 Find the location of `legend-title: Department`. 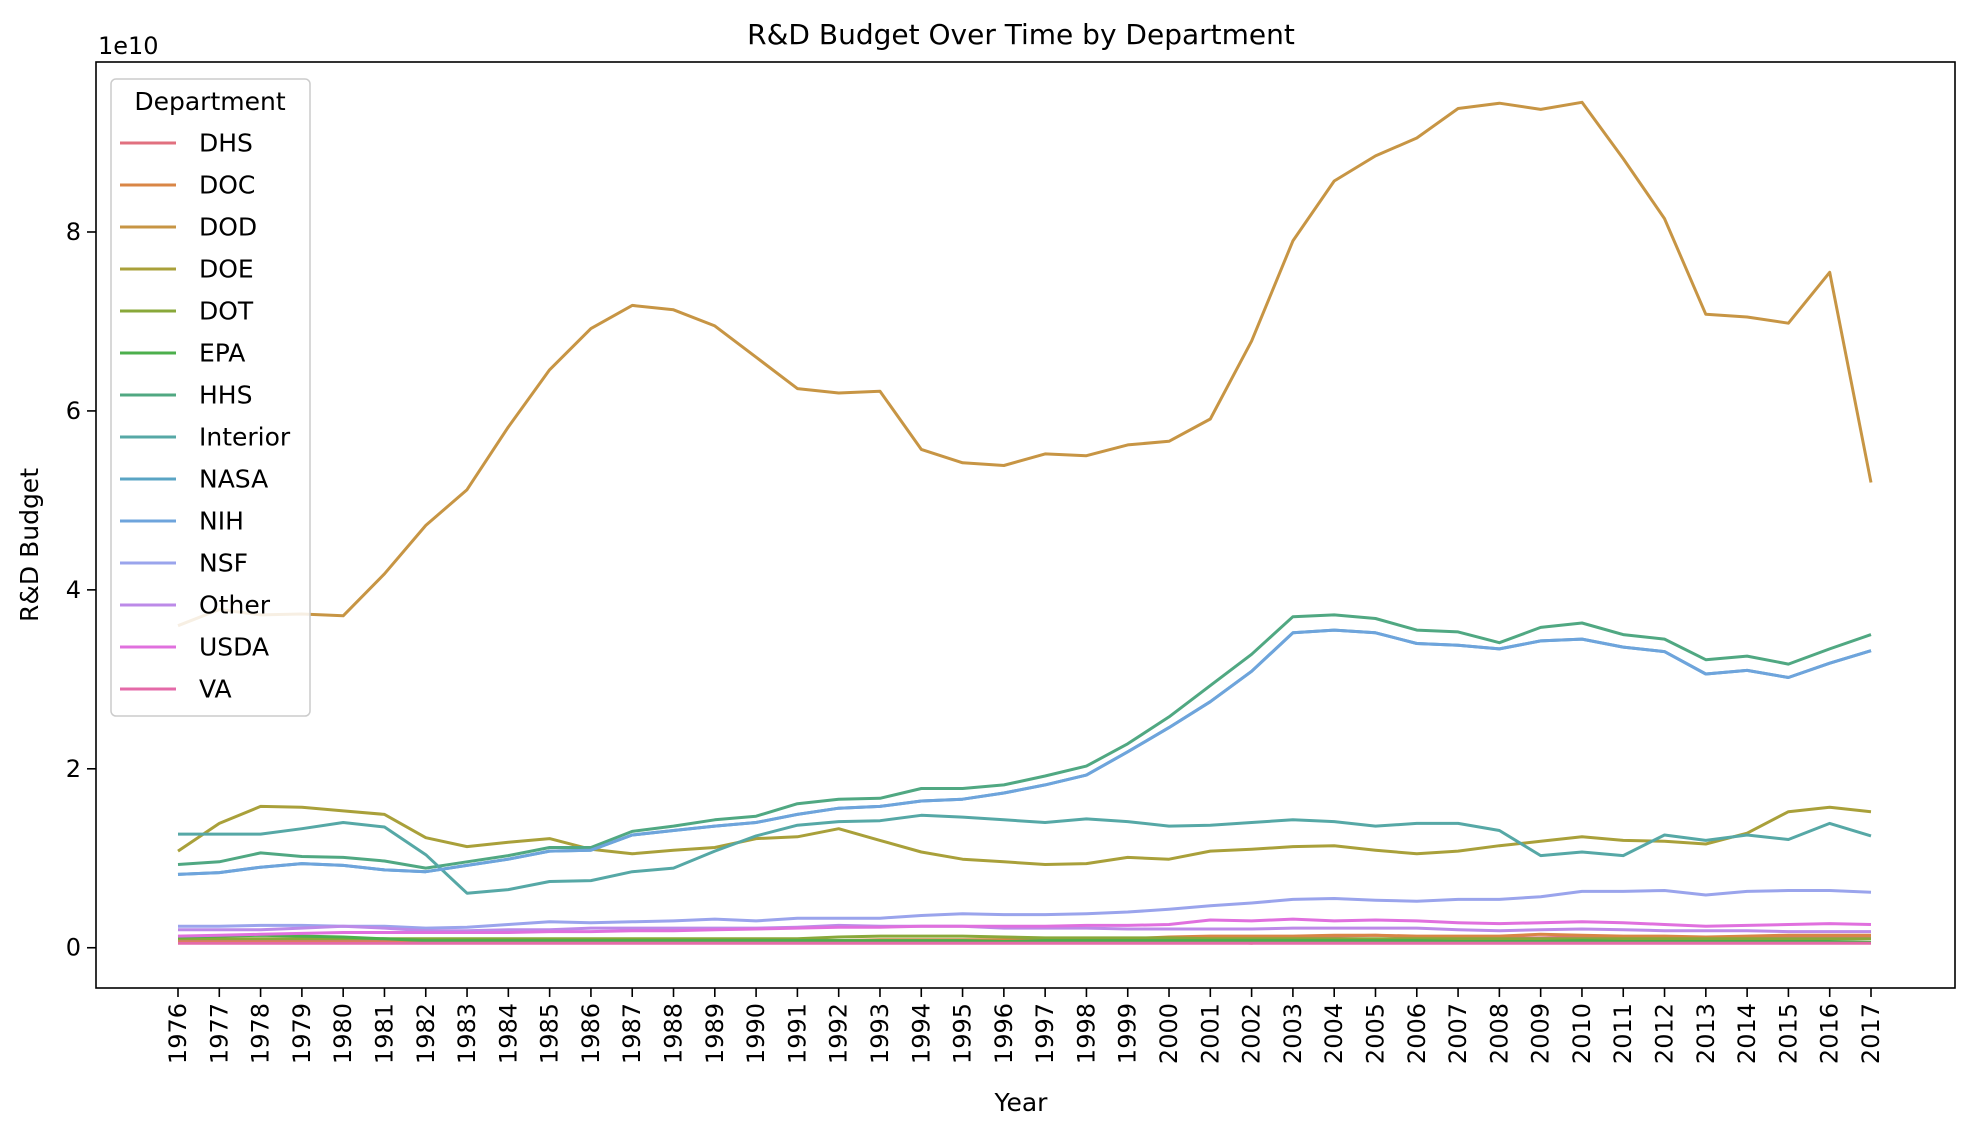

legend-title: Department is located at coordinates (209, 101).